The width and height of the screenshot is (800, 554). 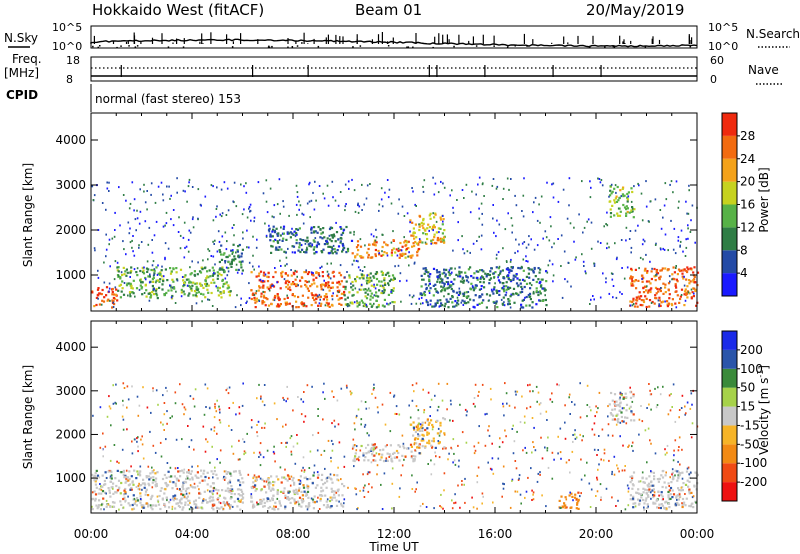 What do you see at coordinates (729, 340) in the screenshot?
I see `colorbar-segment` at bounding box center [729, 340].